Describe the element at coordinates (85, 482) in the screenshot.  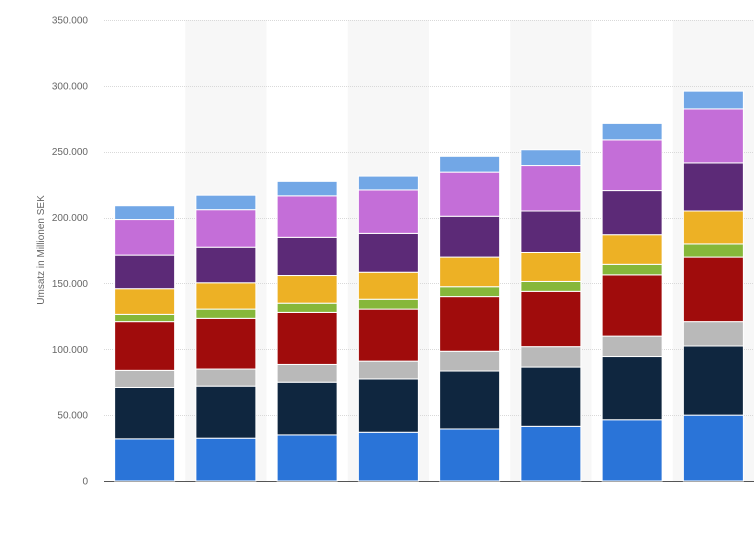
I see `y-tick-label: 0` at that location.